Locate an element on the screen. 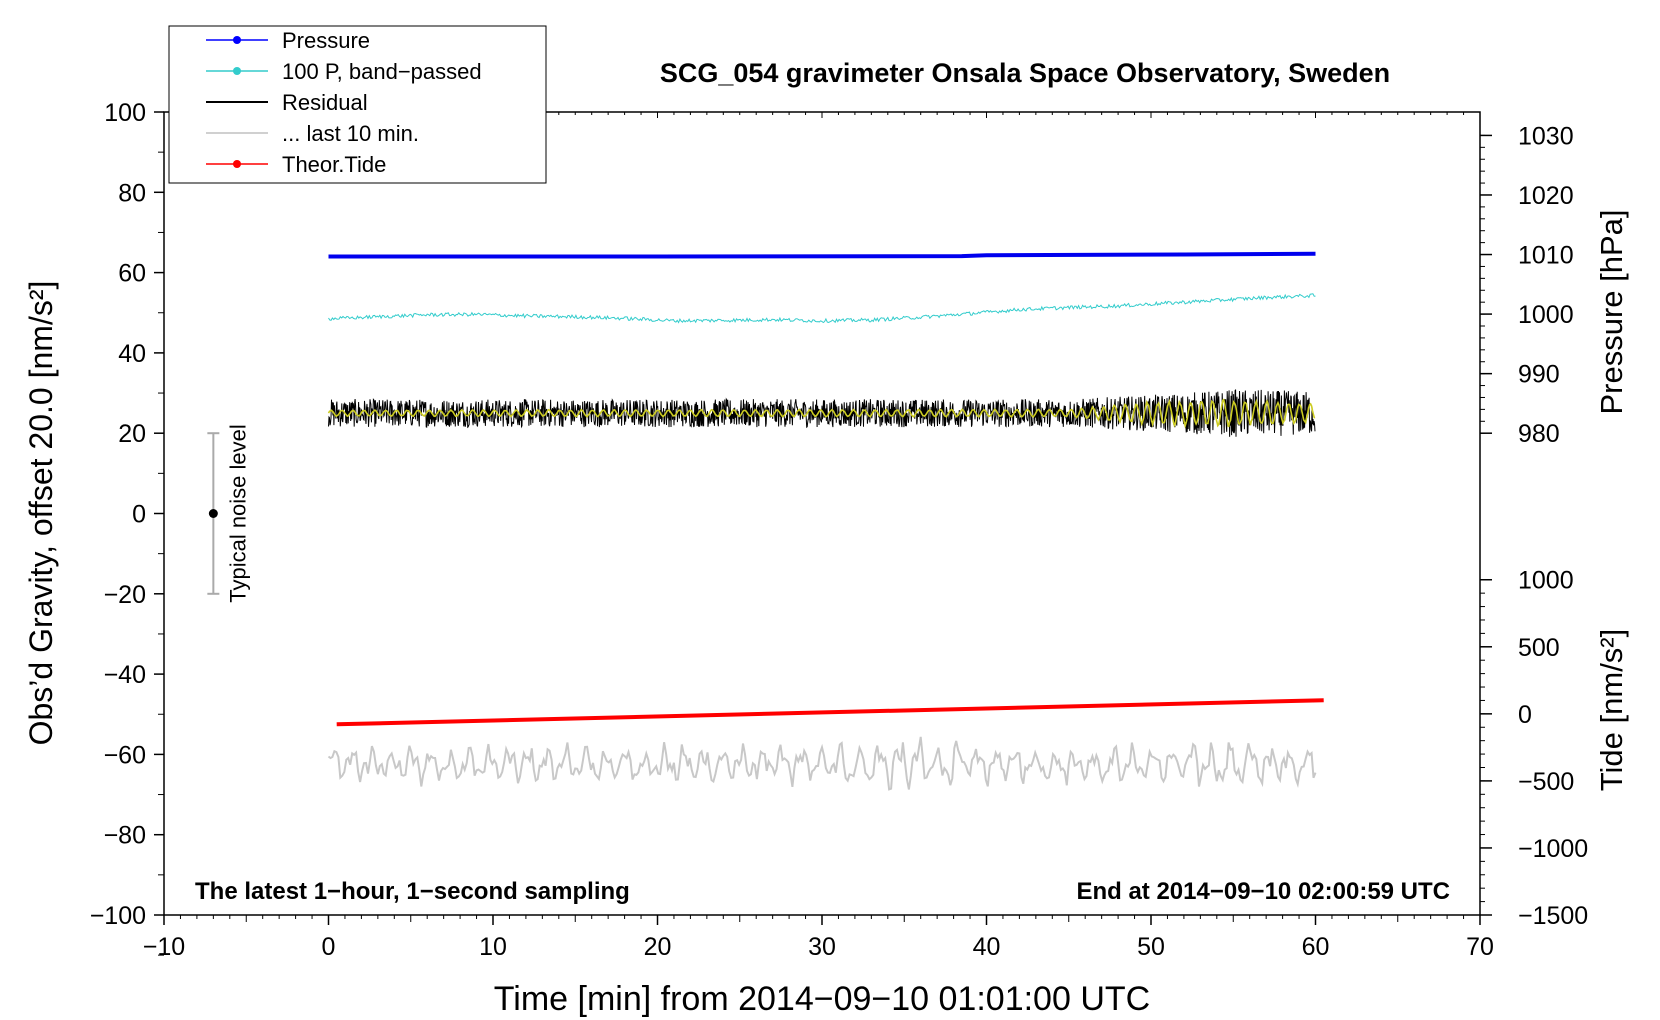  legend-label: Residual is located at coordinates (325, 102).